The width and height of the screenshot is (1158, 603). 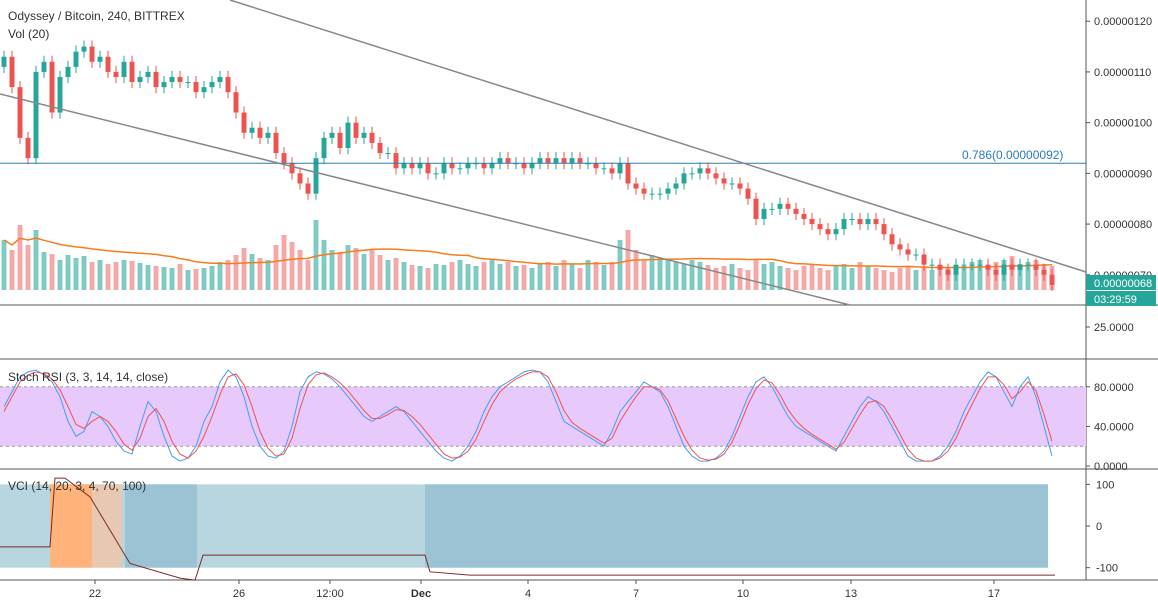 I want to click on stoch-band, so click(x=543, y=416).